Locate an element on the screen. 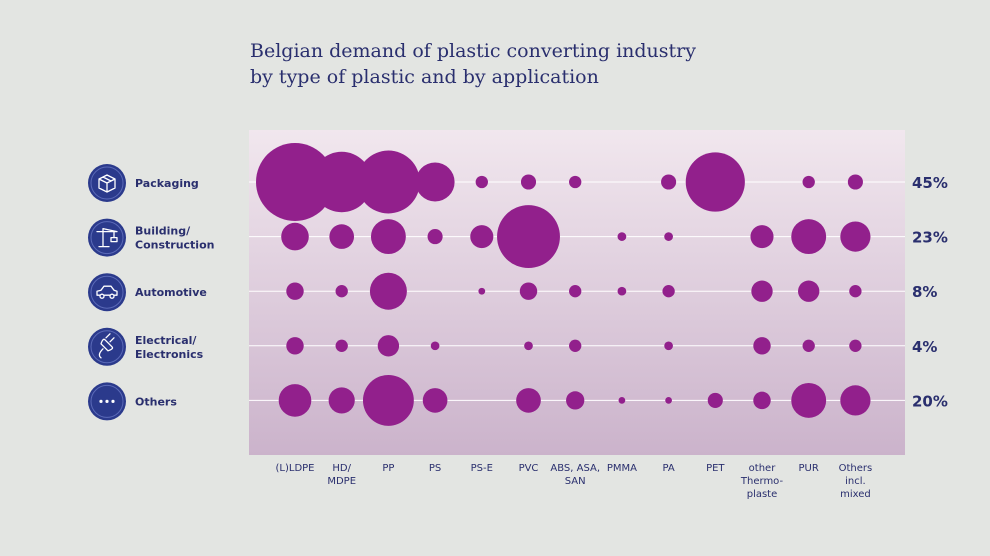 The width and height of the screenshot is (990, 556). row-label: Electrical/ is located at coordinates (166, 340).